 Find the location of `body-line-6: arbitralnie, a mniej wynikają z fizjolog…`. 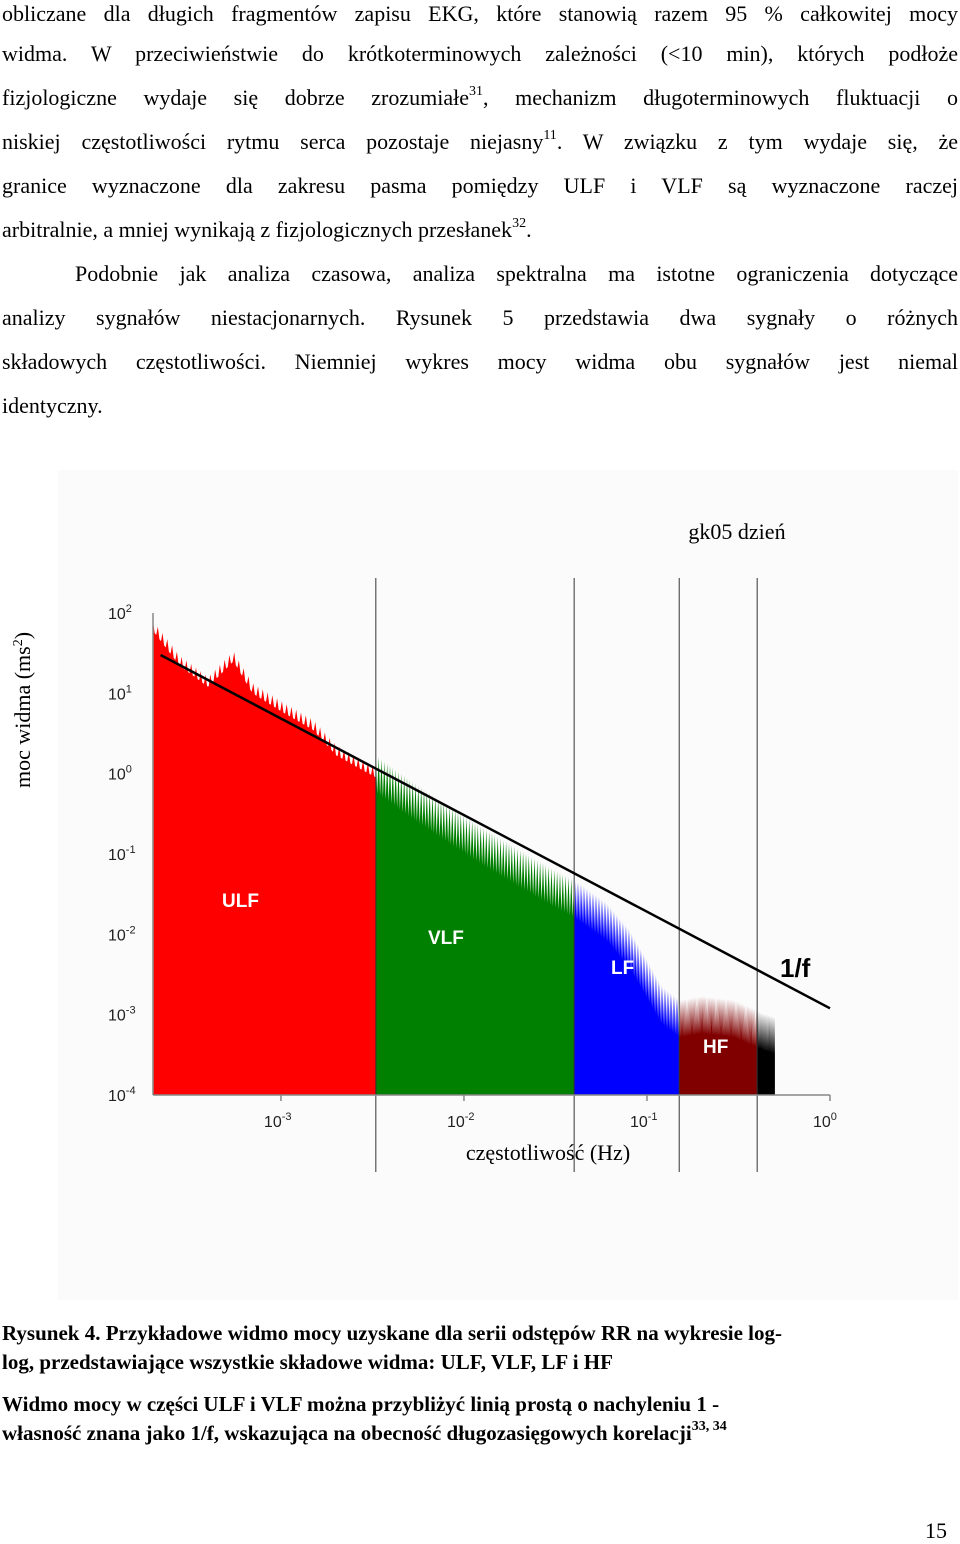

body-line-6: arbitralnie, a mniej wynikają z fizjolog… is located at coordinates (267, 229).